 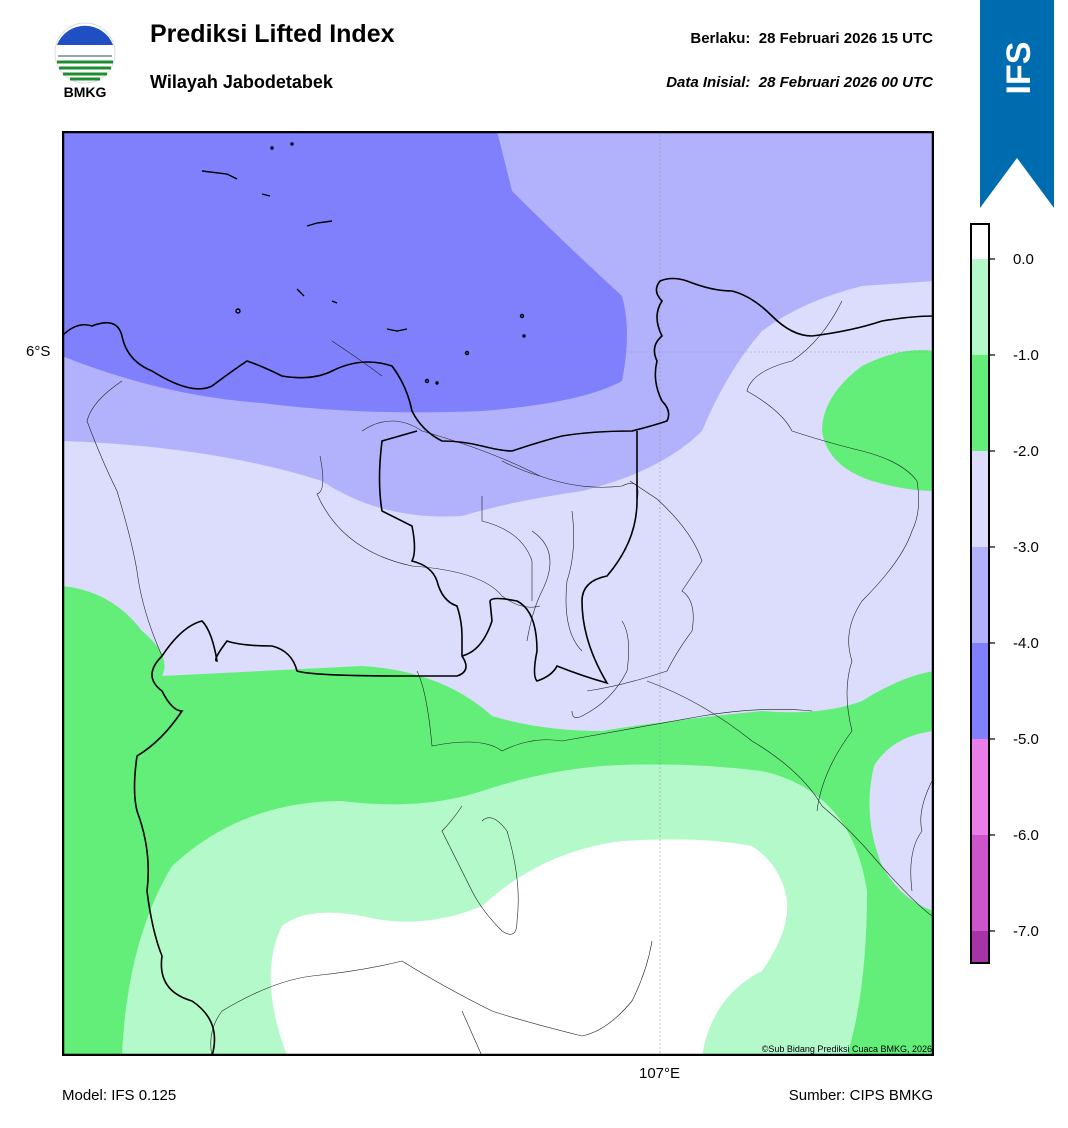 What do you see at coordinates (846, 1049) in the screenshot?
I see `copyright-notice: ©Sub Bidang Prediksi Cuaca BMKG, 2026` at bounding box center [846, 1049].